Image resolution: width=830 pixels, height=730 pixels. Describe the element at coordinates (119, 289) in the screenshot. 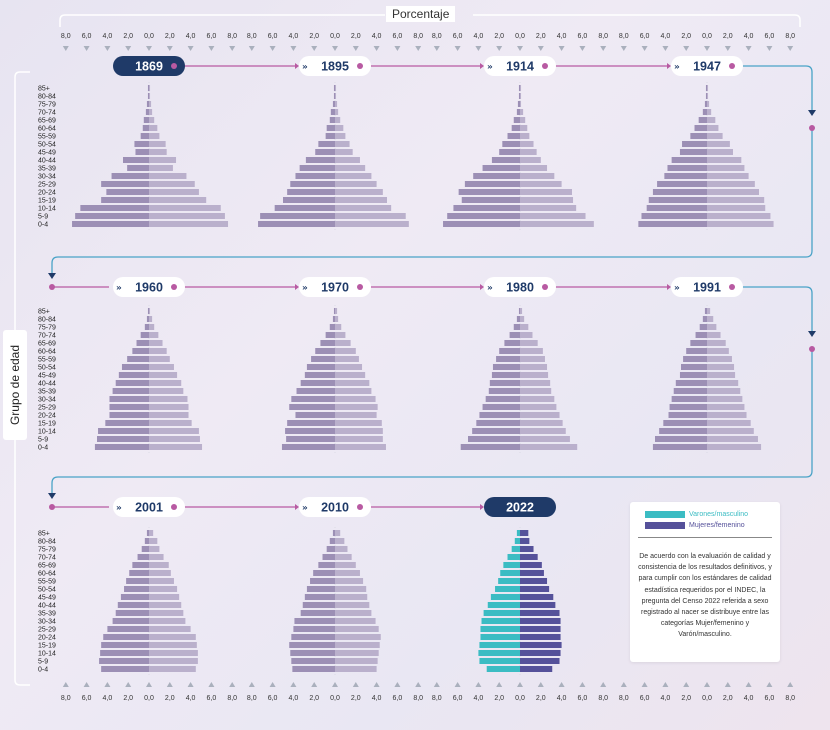

I see `fast-forward-icon: »` at that location.